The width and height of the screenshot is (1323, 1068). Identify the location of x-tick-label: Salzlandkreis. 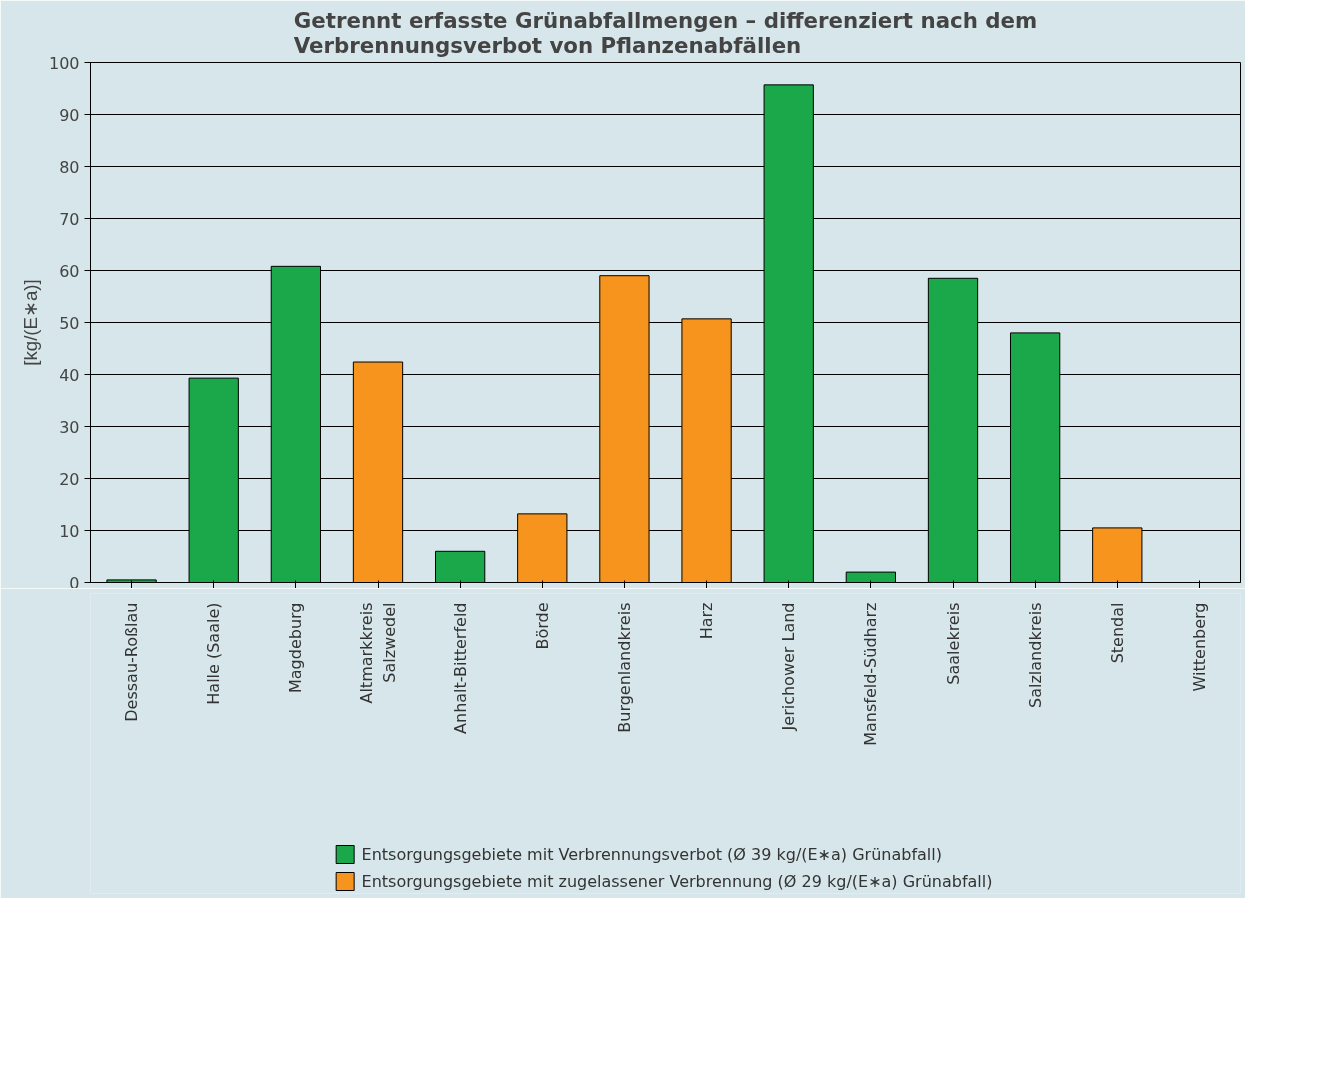
(1035, 655).